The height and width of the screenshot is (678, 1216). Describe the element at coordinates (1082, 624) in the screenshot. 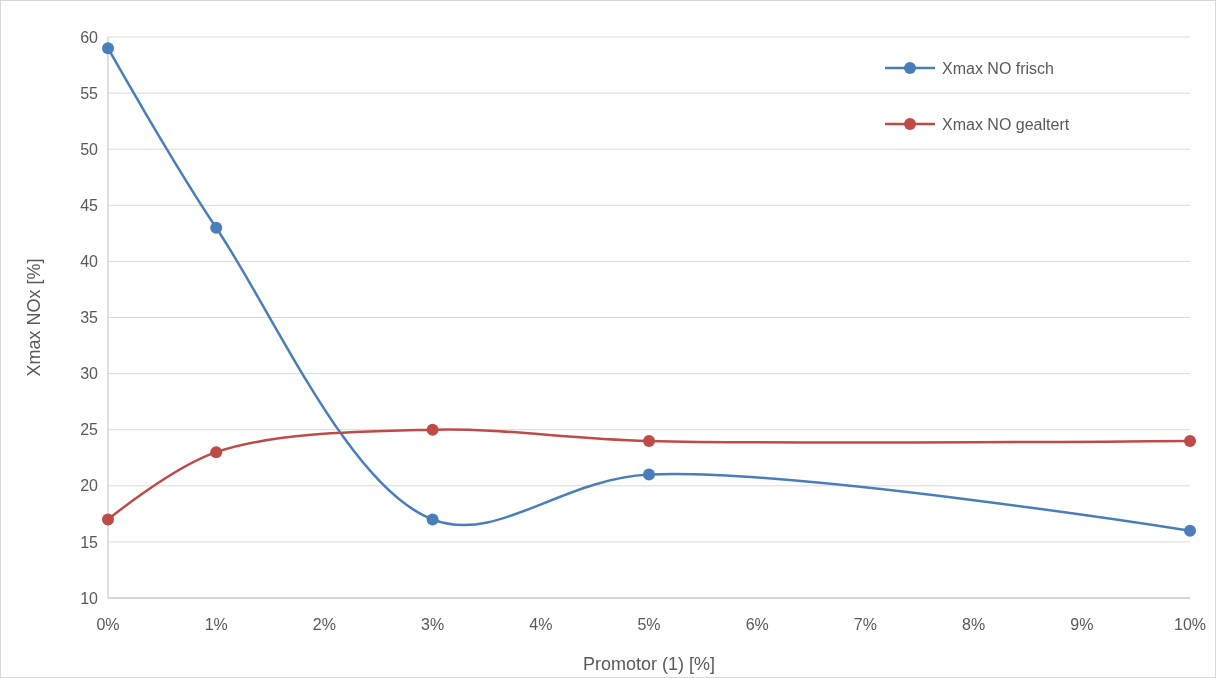

I see `x-tick-label: 9%` at that location.